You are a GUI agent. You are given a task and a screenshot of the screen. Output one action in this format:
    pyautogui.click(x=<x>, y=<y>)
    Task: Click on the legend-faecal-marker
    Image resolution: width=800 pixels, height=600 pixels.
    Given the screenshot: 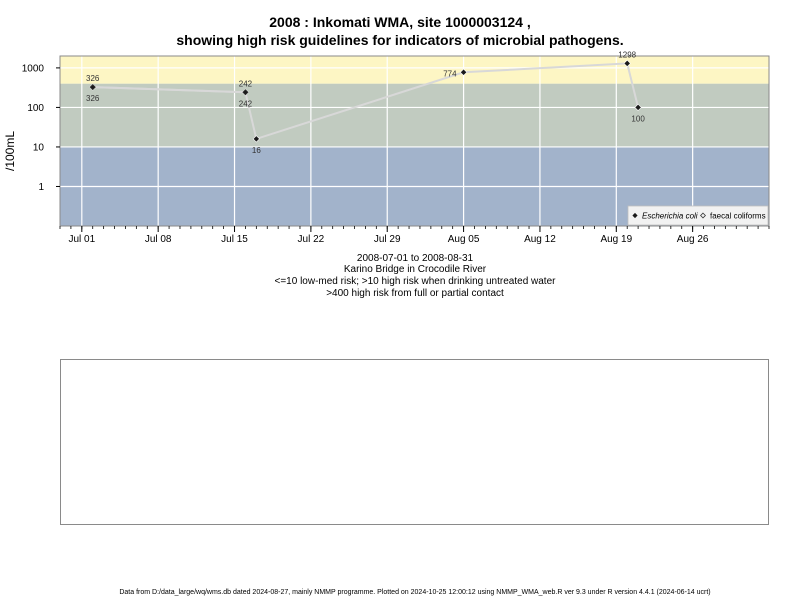 What is the action you would take?
    pyautogui.click(x=703, y=215)
    